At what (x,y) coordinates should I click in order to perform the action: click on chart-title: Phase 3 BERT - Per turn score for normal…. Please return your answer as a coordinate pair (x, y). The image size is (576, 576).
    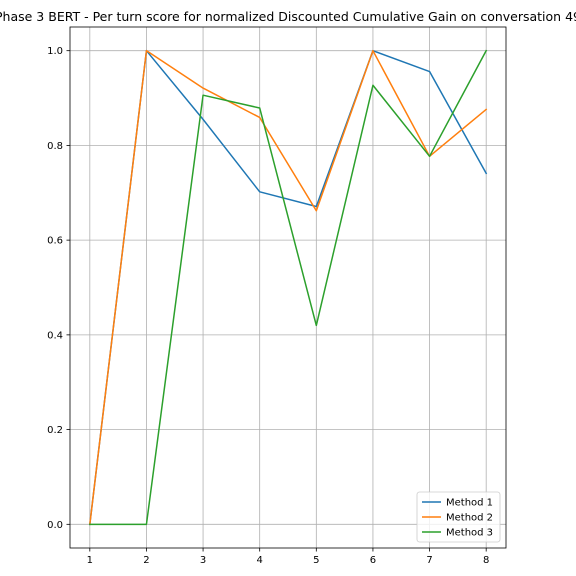
    Looking at the image, I should click on (288, 16).